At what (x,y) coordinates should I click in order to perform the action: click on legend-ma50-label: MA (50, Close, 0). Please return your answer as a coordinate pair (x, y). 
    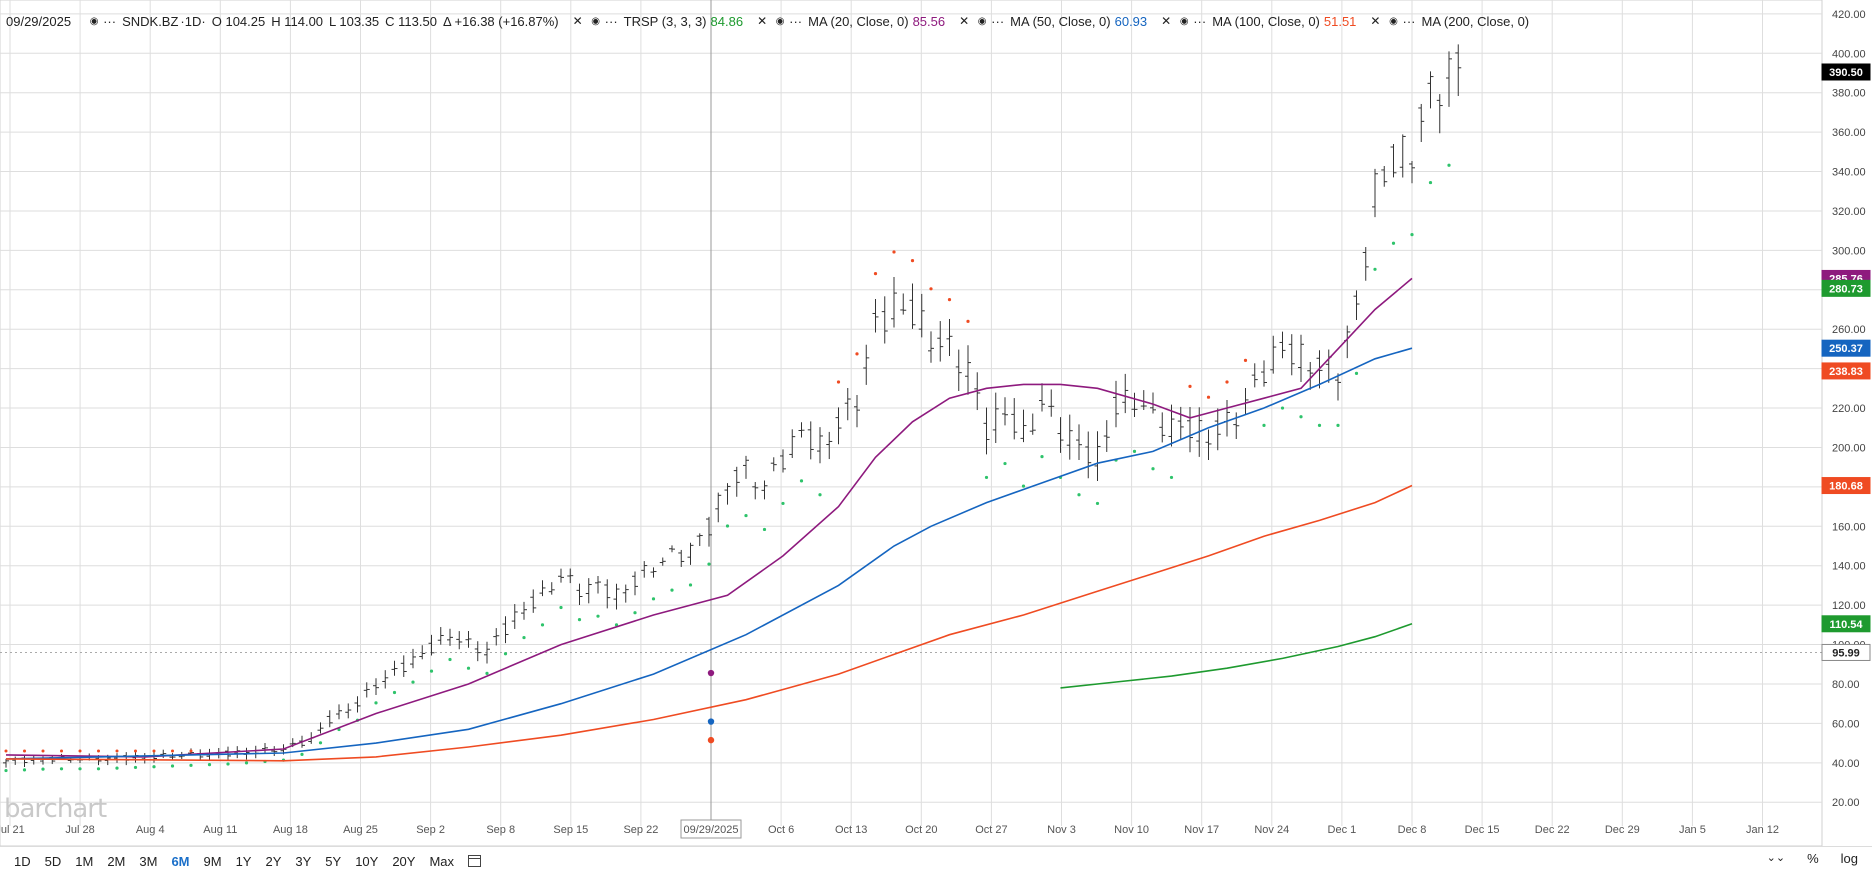
    Looking at the image, I should click on (1060, 21).